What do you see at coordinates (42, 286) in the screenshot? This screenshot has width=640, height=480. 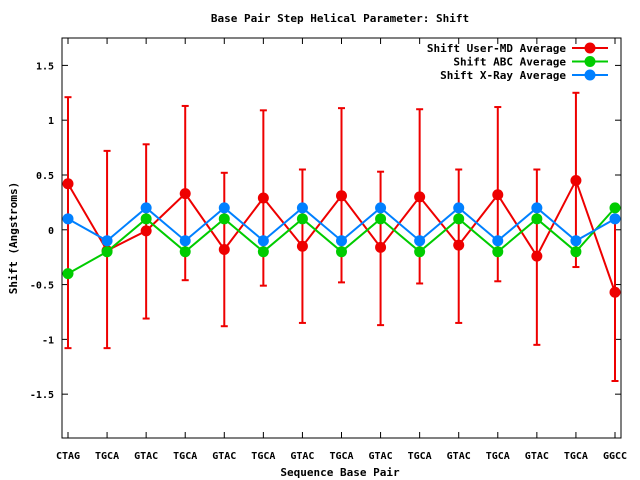 I see `y-tick-label: -0.5` at bounding box center [42, 286].